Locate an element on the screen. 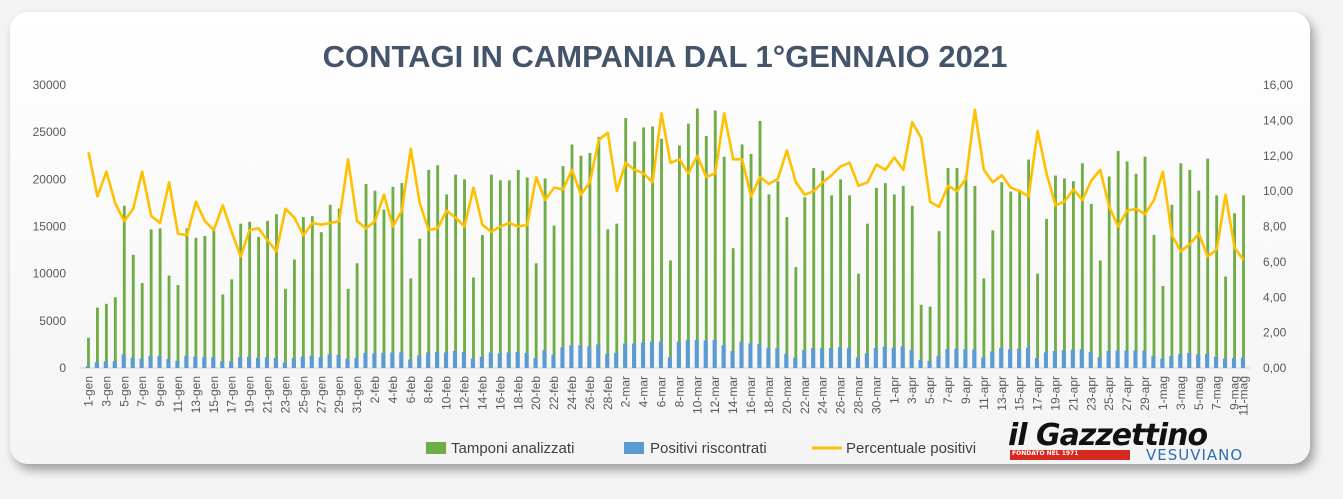 The height and width of the screenshot is (499, 1343). x-tick-label: 15-gen is located at coordinates (214, 394).